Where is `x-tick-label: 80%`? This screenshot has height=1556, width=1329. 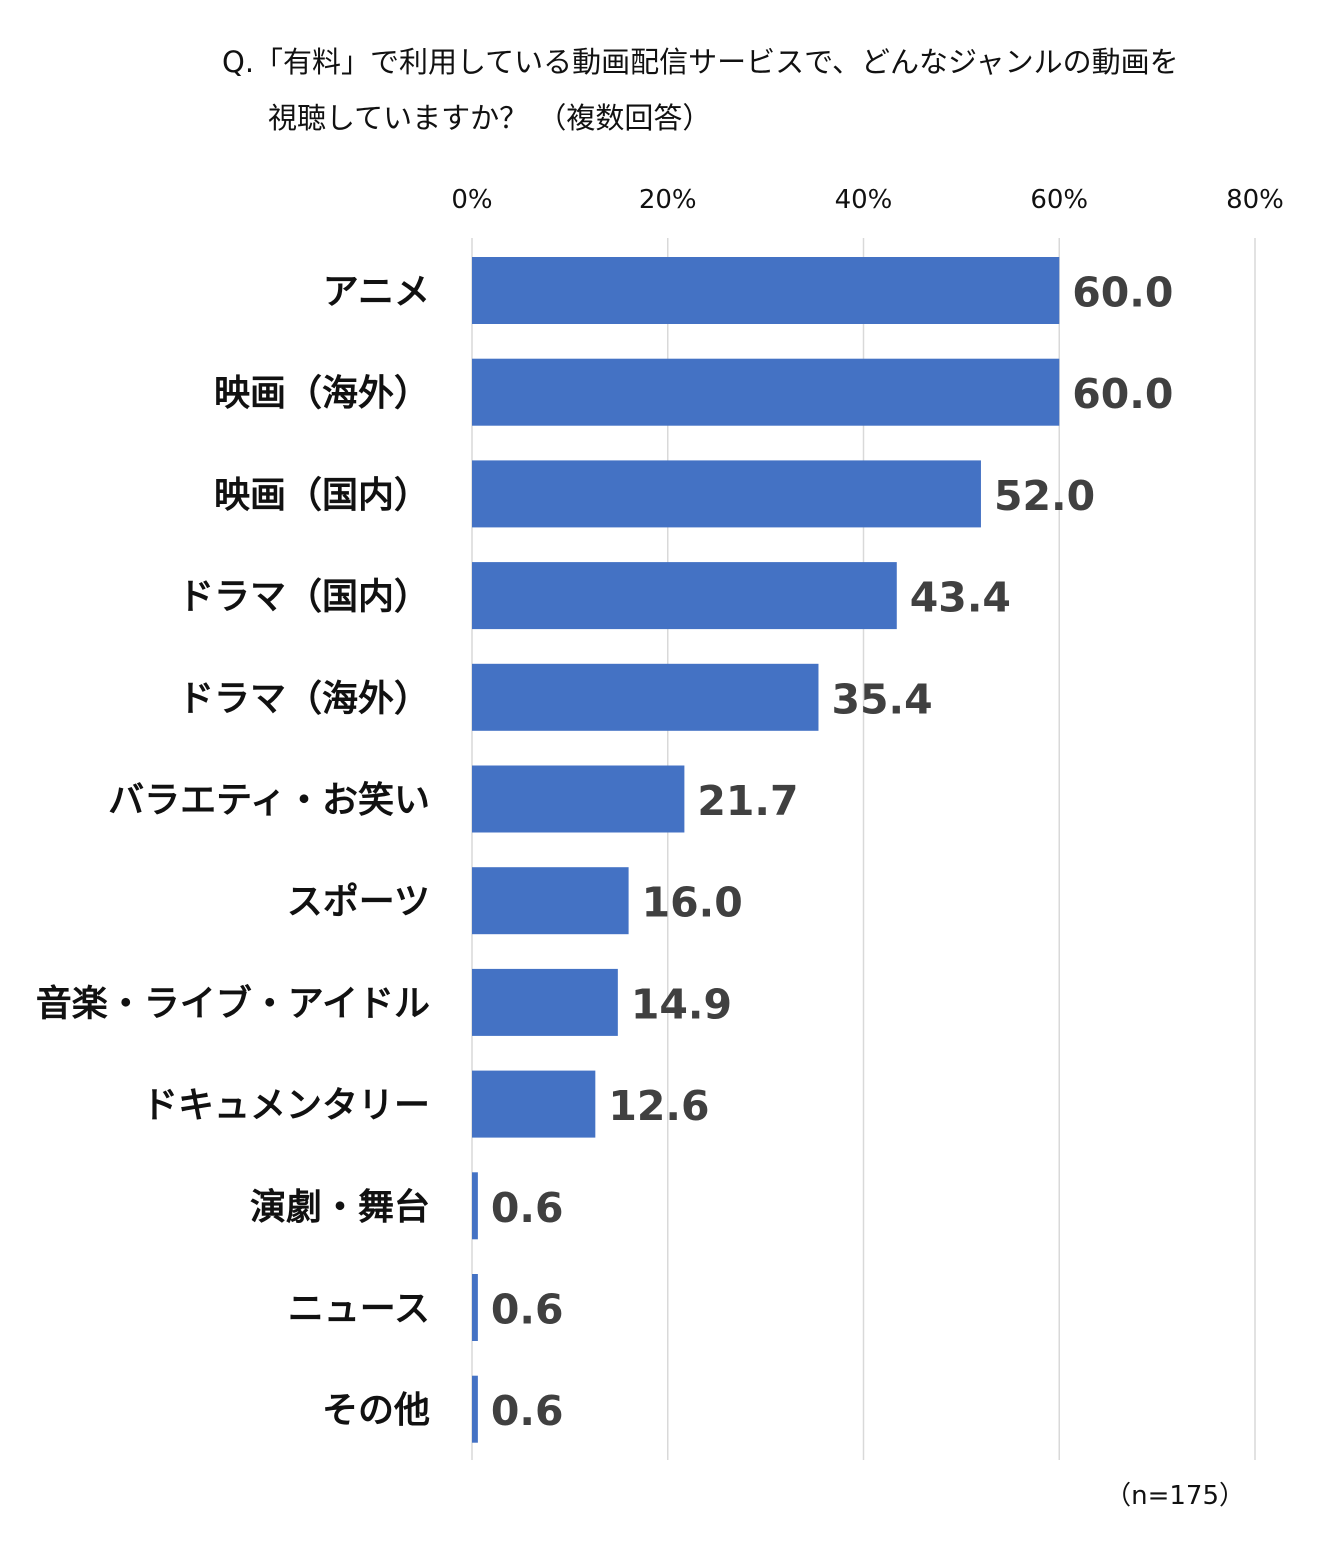
x-tick-label: 80% is located at coordinates (1255, 200).